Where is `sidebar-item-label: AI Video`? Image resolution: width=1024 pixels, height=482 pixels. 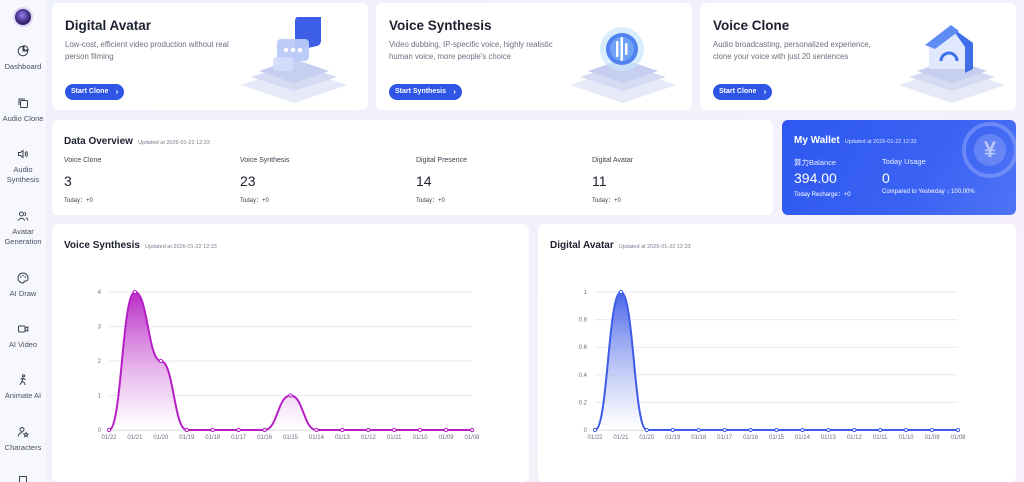 sidebar-item-label: AI Video is located at coordinates (23, 344).